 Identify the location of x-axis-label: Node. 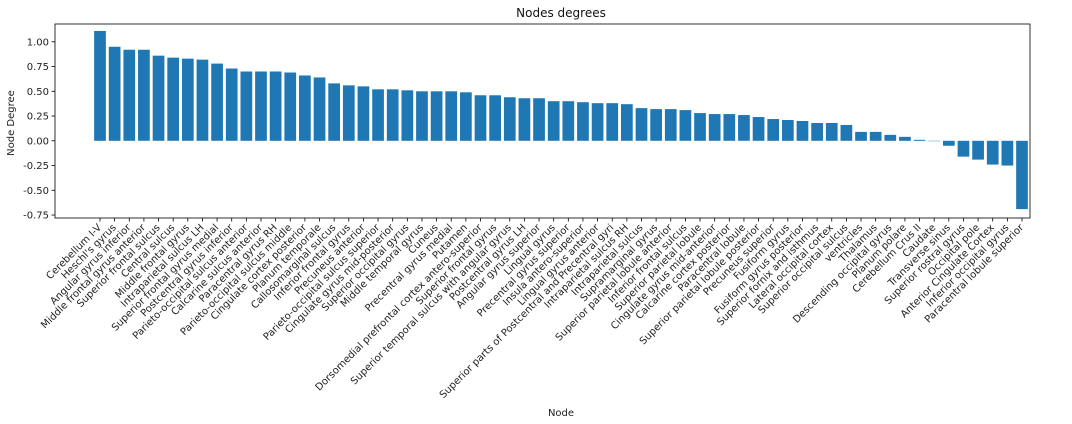
(561, 413).